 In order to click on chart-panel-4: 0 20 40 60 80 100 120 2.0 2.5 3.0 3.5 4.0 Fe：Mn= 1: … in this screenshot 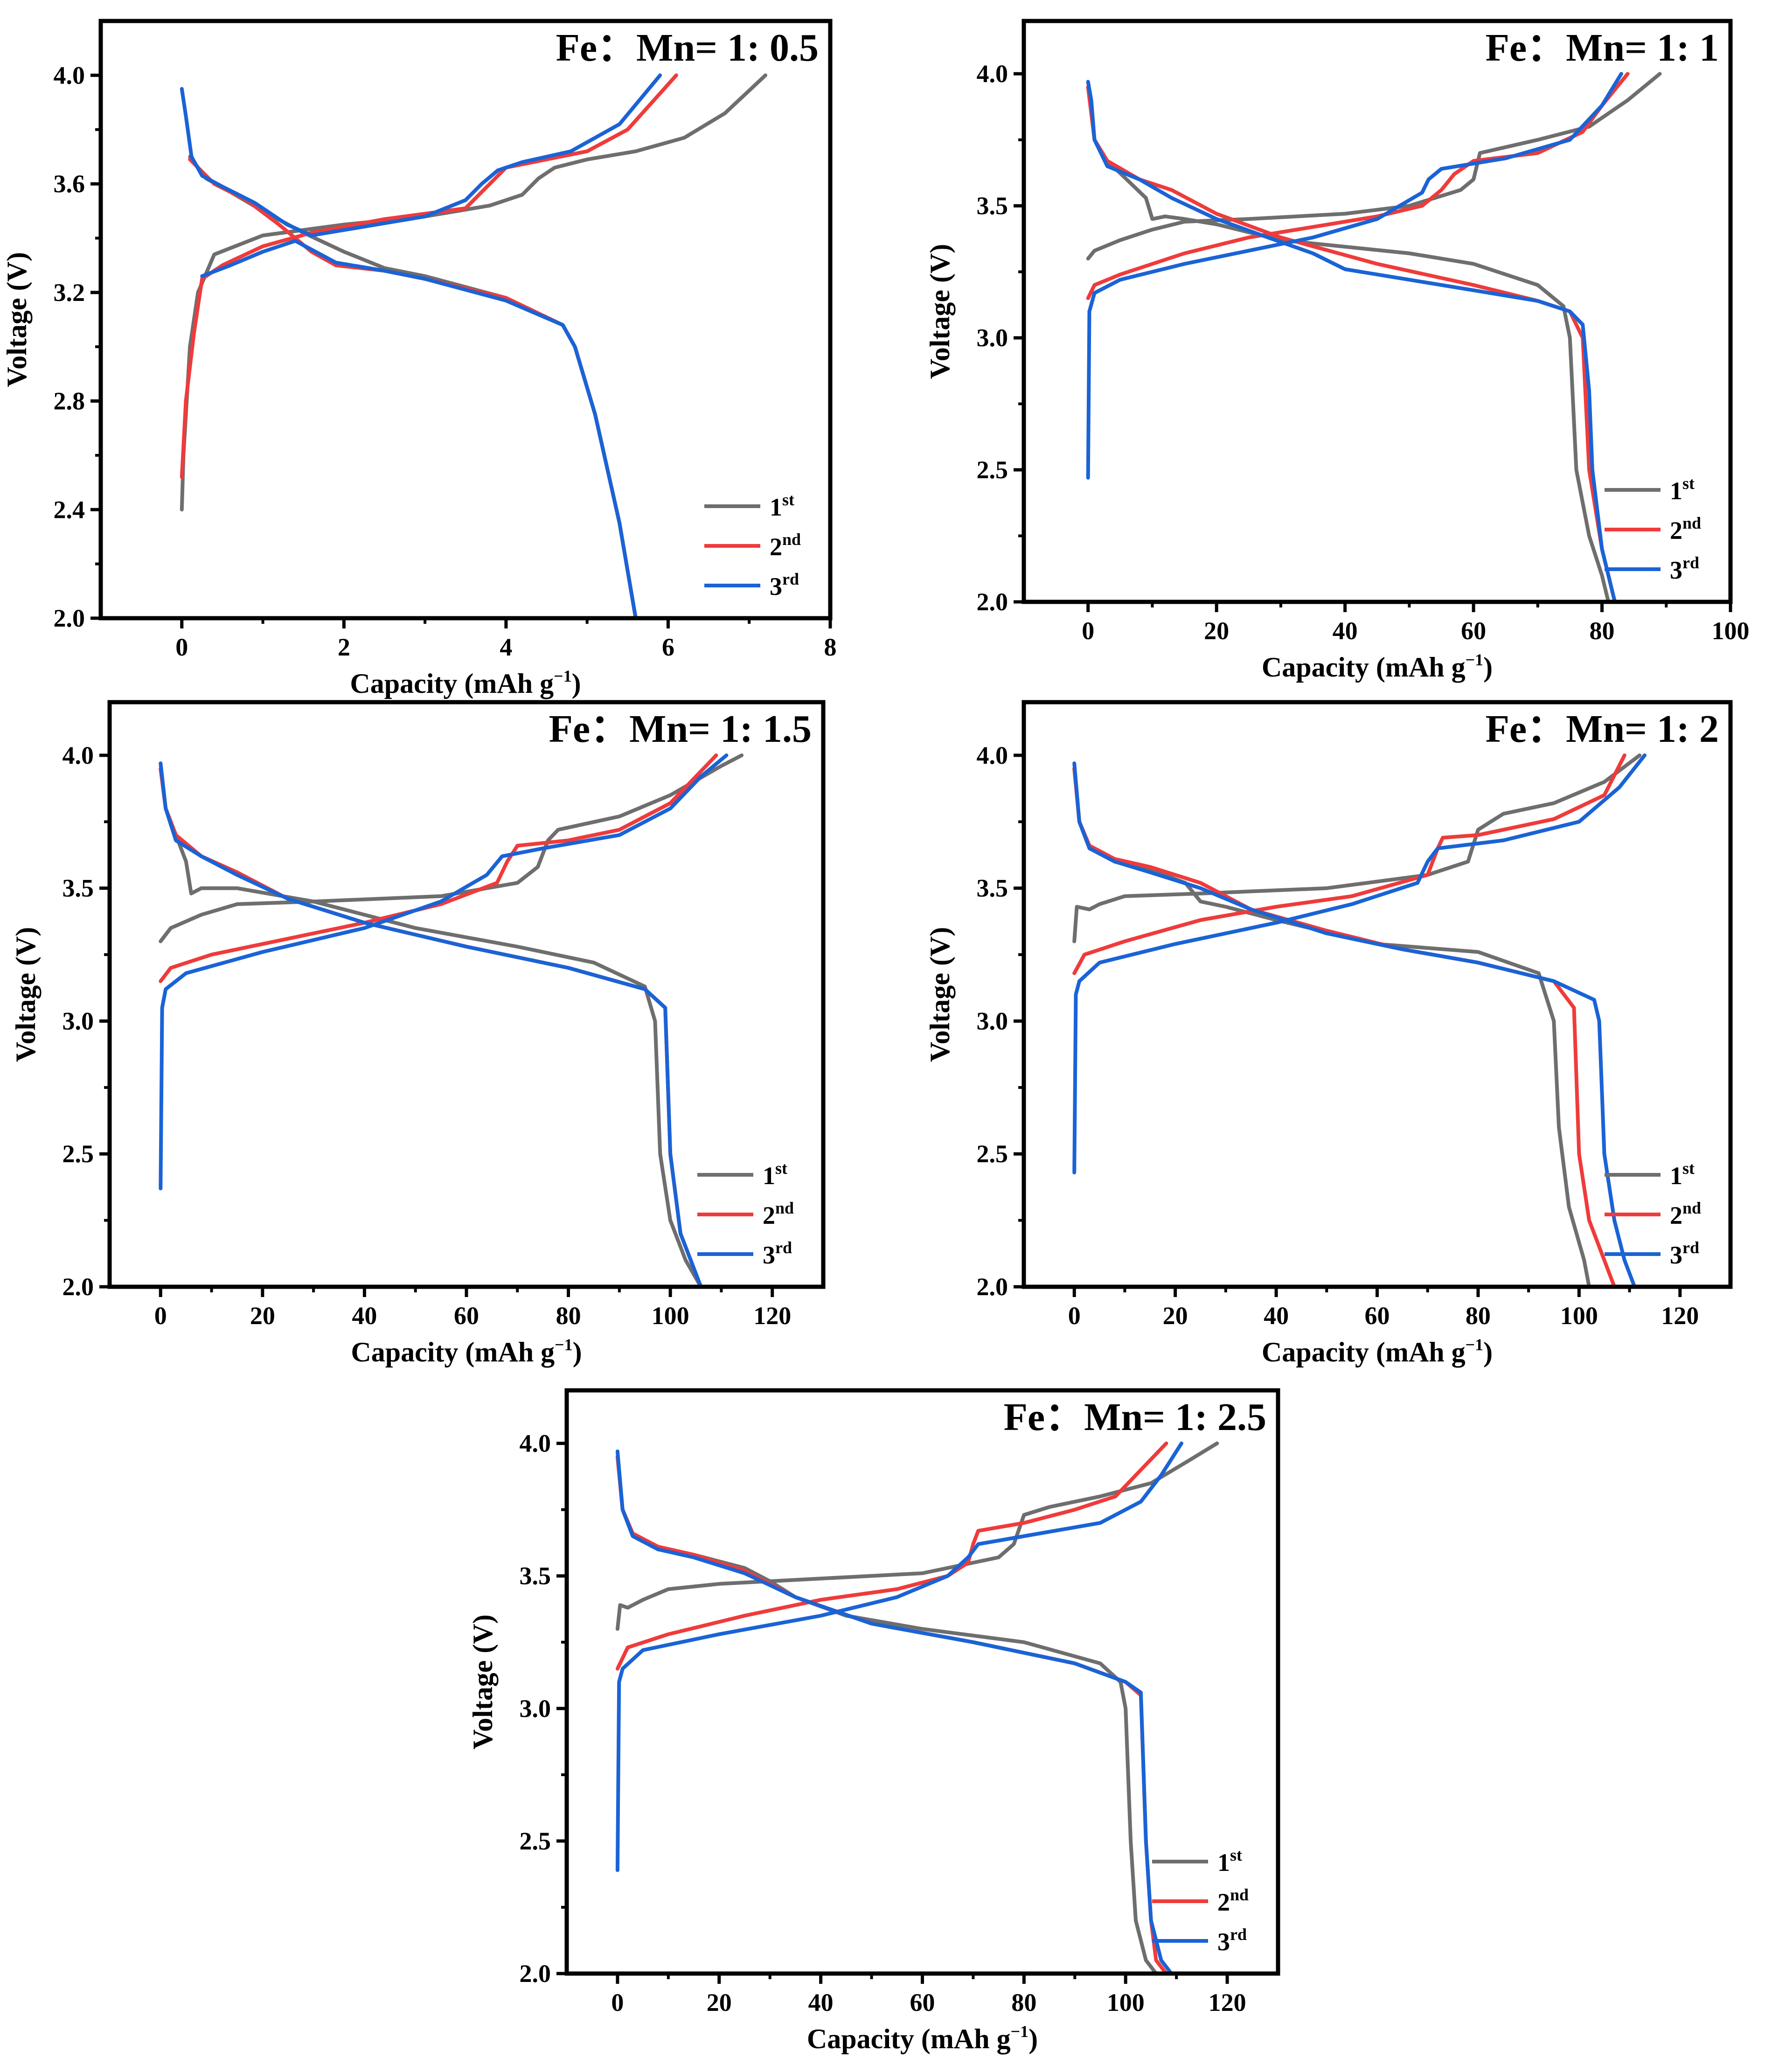, I will do `click(1328, 1033)`.